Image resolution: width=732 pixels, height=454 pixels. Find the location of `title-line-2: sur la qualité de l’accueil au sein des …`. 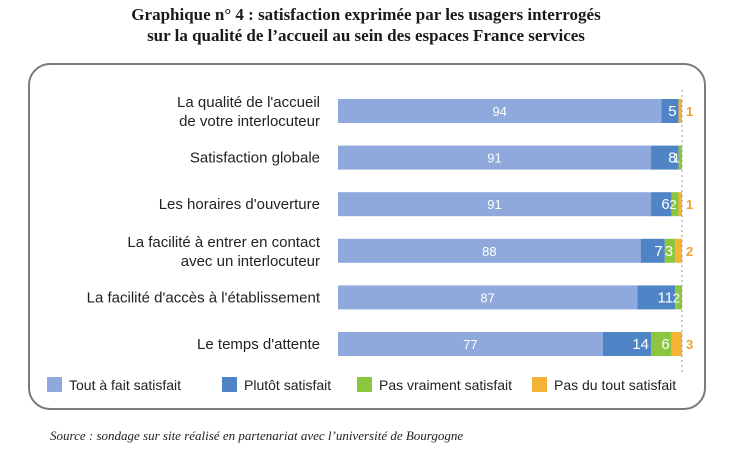

title-line-2: sur la qualité de l’accueil au sein des … is located at coordinates (366, 35).